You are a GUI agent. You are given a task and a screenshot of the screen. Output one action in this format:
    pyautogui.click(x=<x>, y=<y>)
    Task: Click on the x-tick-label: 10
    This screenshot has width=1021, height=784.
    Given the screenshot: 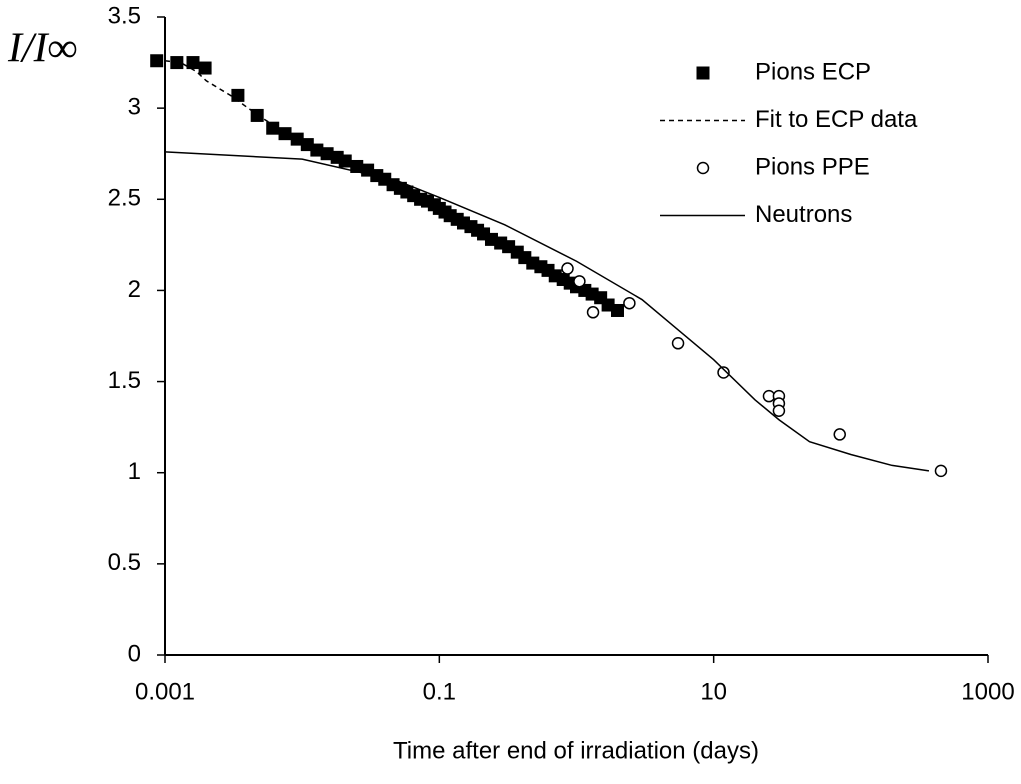 What is the action you would take?
    pyautogui.click(x=713, y=691)
    